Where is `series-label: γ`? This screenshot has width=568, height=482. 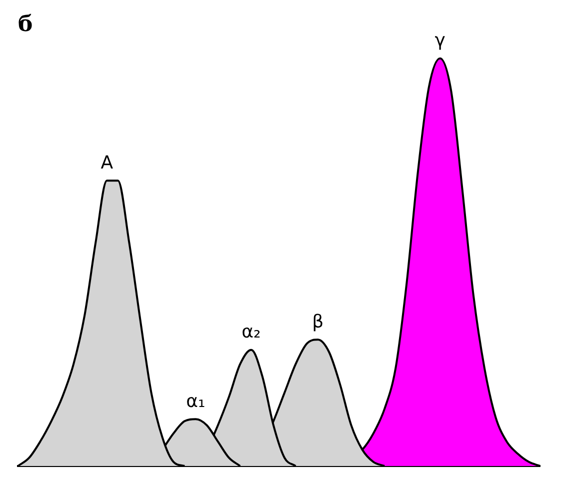 series-label: γ is located at coordinates (440, 41).